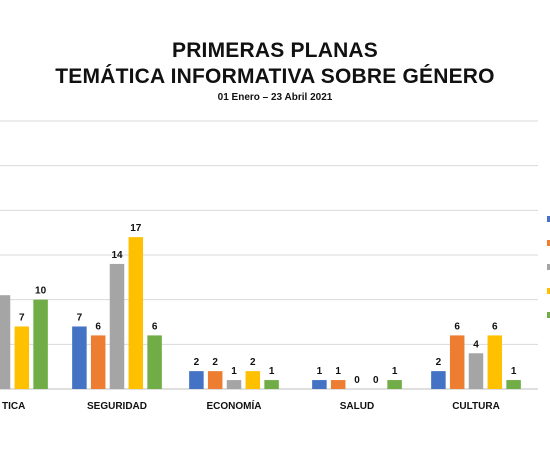  What do you see at coordinates (275, 76) in the screenshot?
I see `chart-title-line-2: TEMÁTICA INFORMATIVA SOBRE GÉNERO` at bounding box center [275, 76].